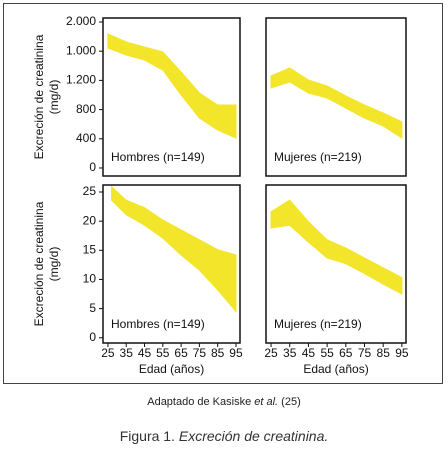  What do you see at coordinates (289, 402) in the screenshot?
I see `source-text: (25)` at bounding box center [289, 402].